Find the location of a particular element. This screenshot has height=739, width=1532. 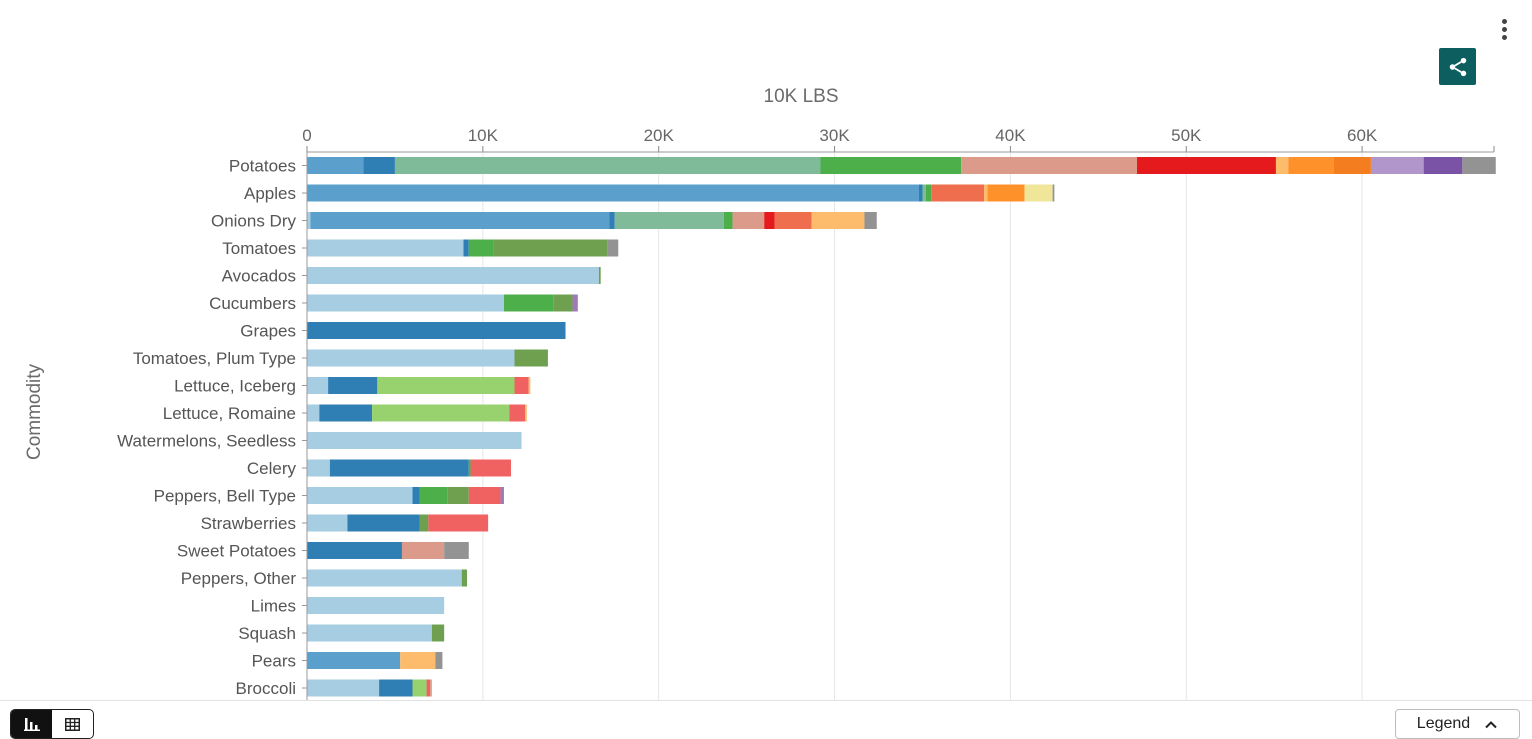

y-axis-title: Commodity is located at coordinates (34, 411).